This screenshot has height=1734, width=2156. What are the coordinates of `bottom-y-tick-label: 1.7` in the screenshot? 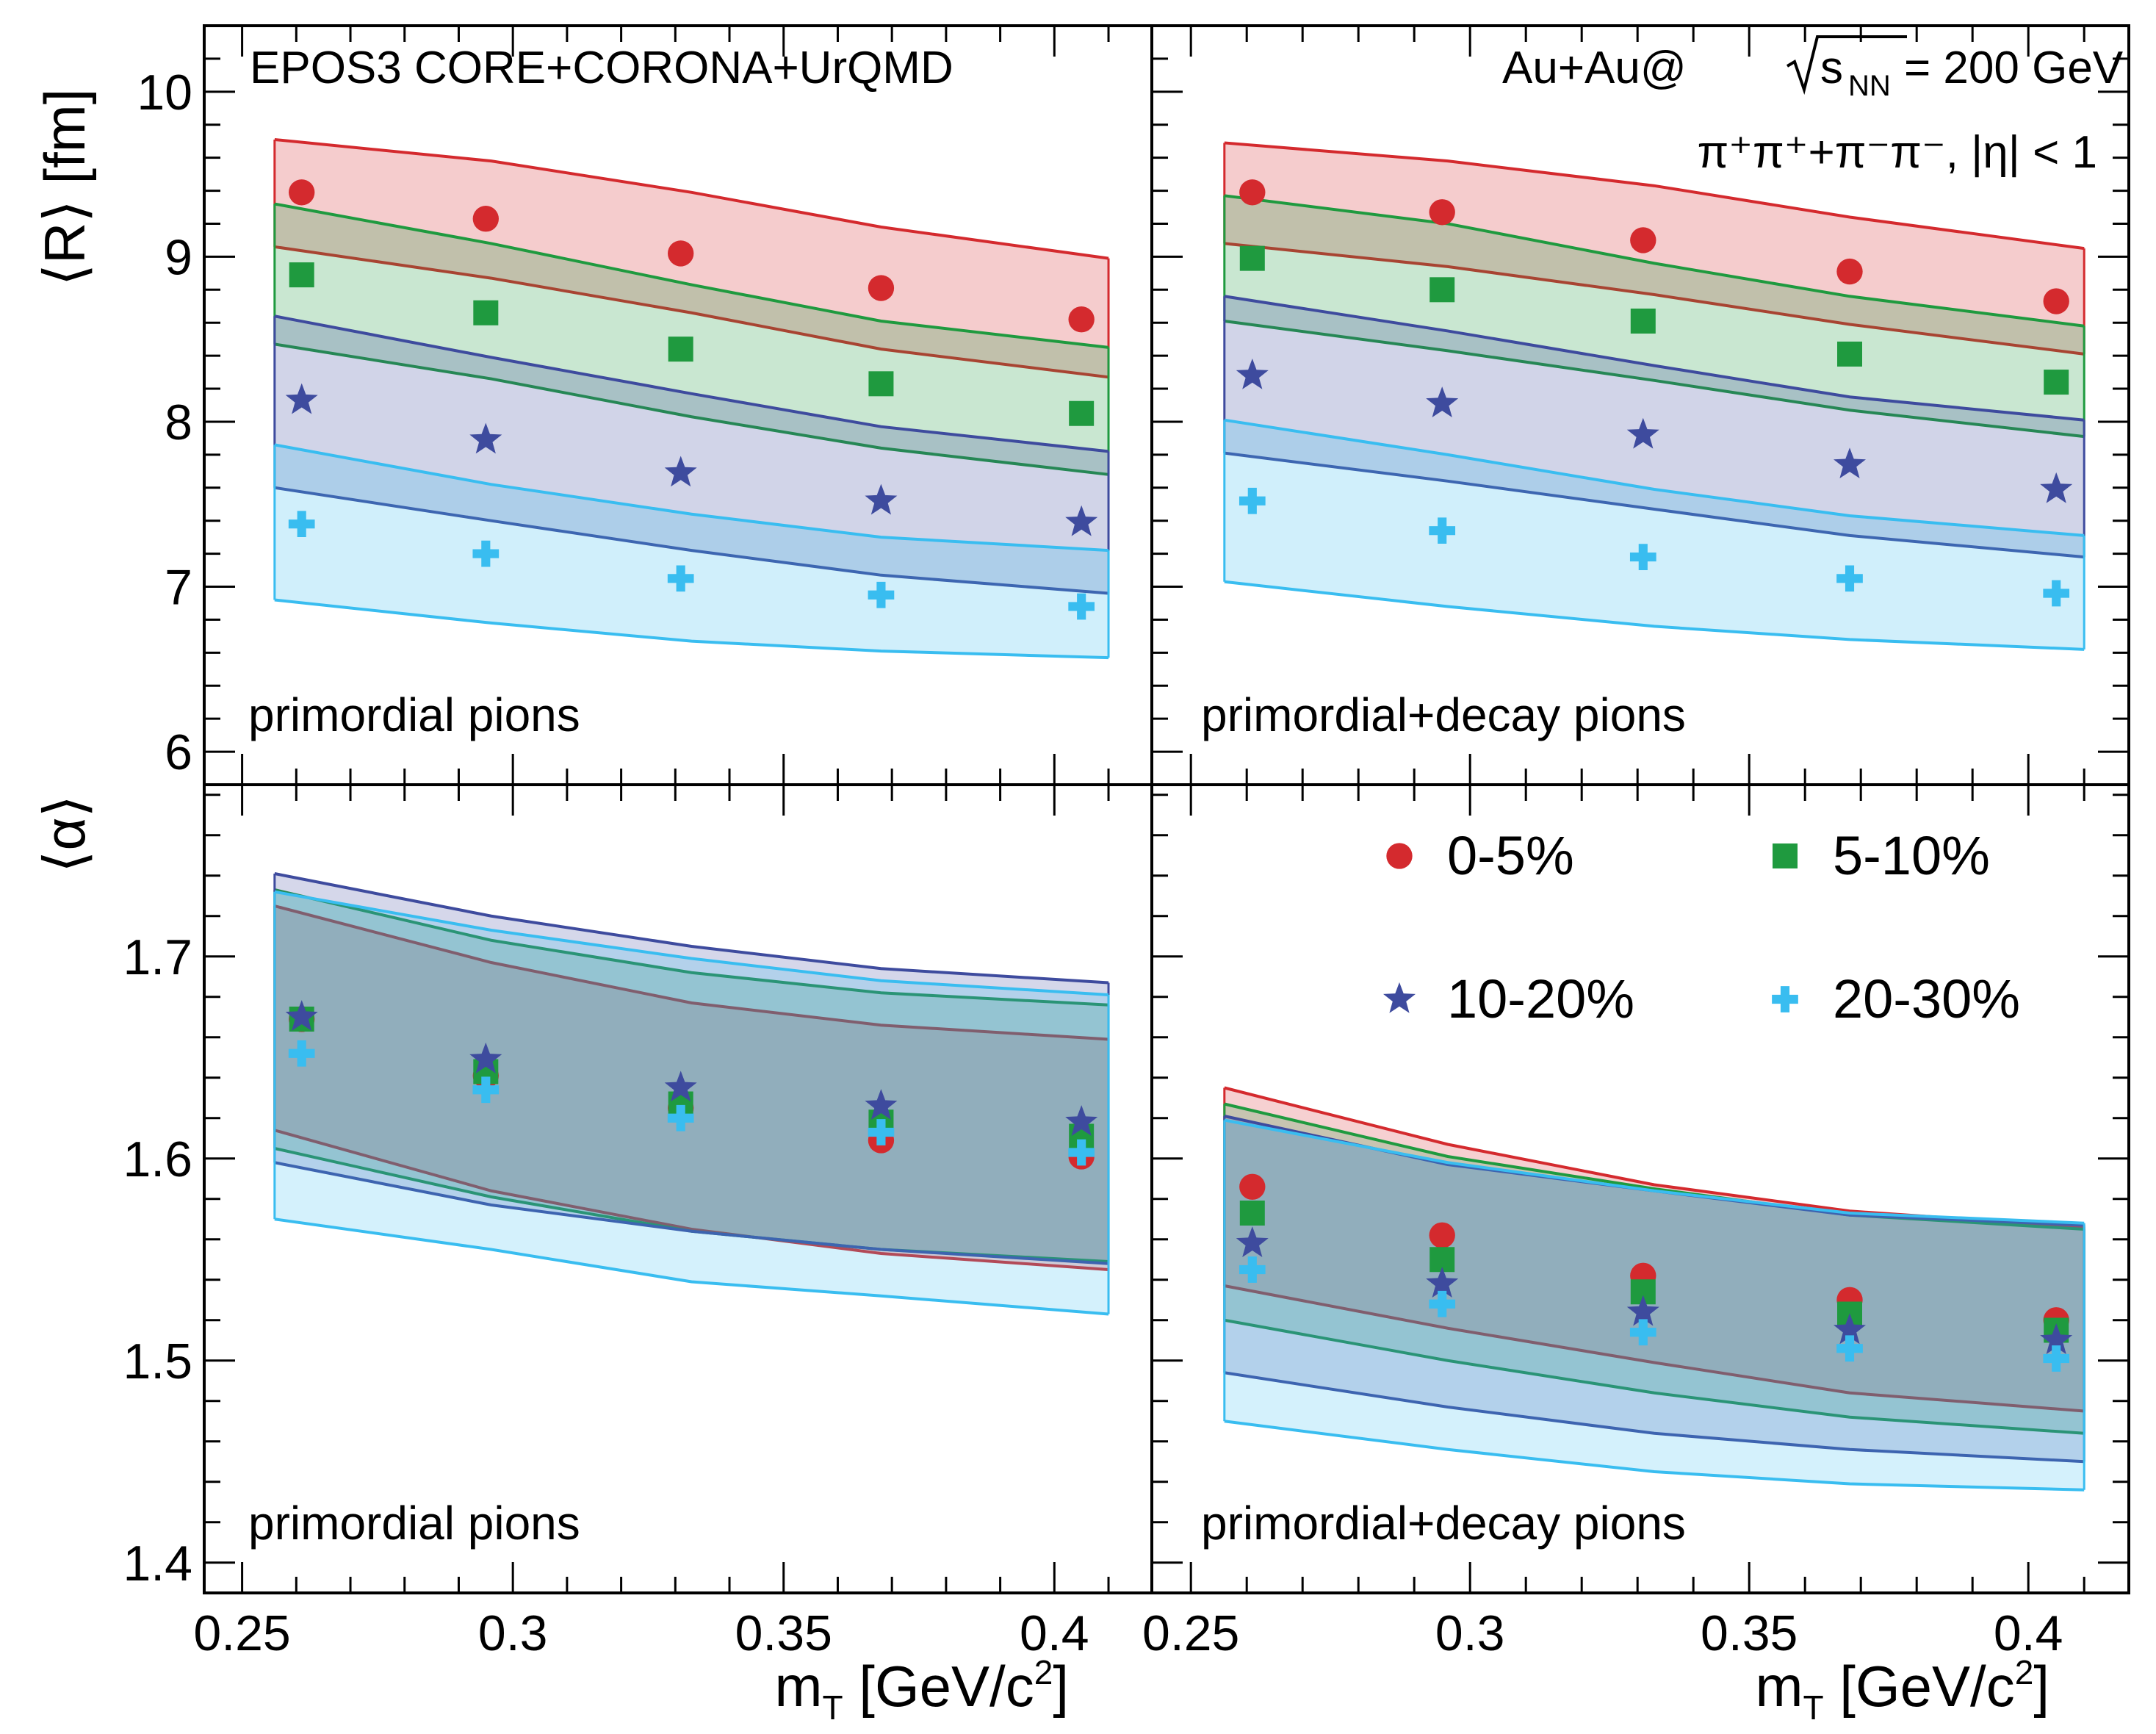 It's located at (157, 957).